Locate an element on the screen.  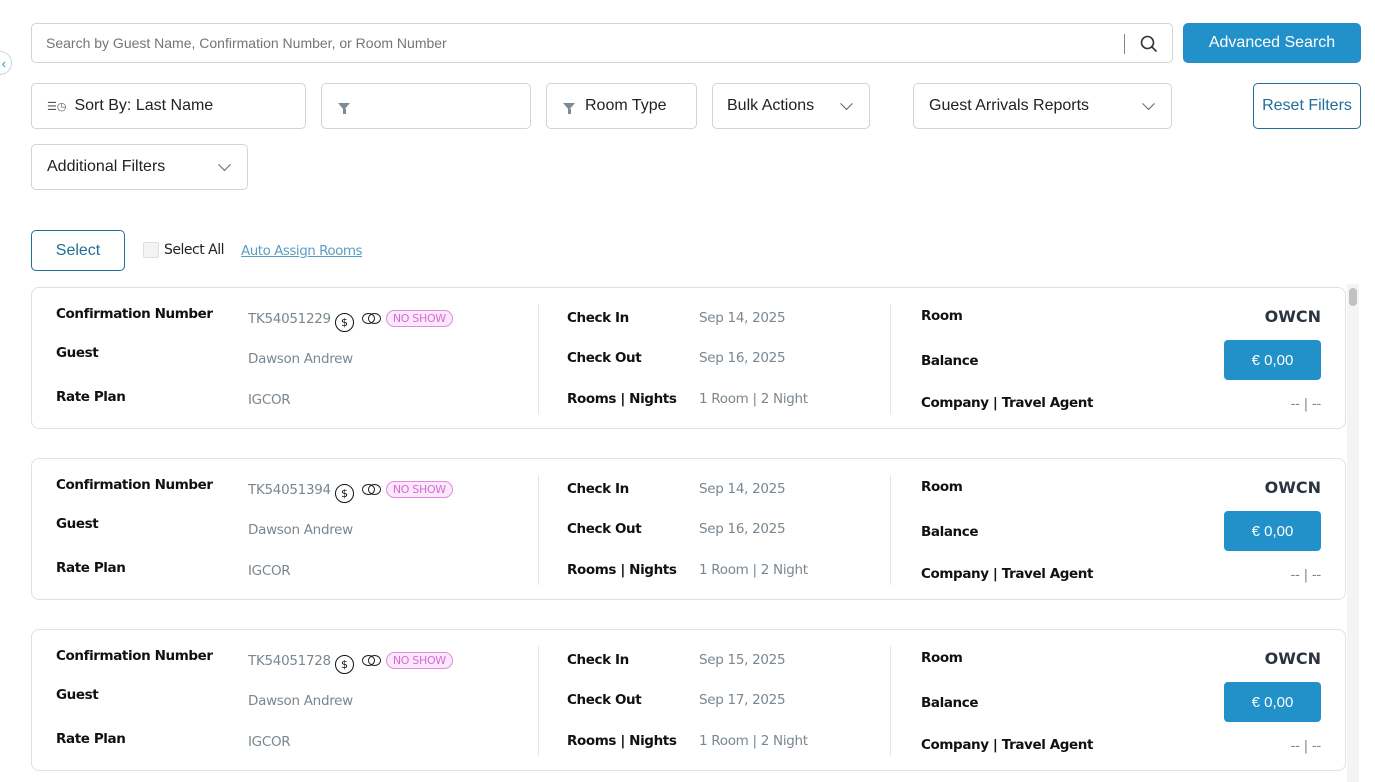
bulk-actions-dropdown: Bulk Actions is located at coordinates (791, 106).